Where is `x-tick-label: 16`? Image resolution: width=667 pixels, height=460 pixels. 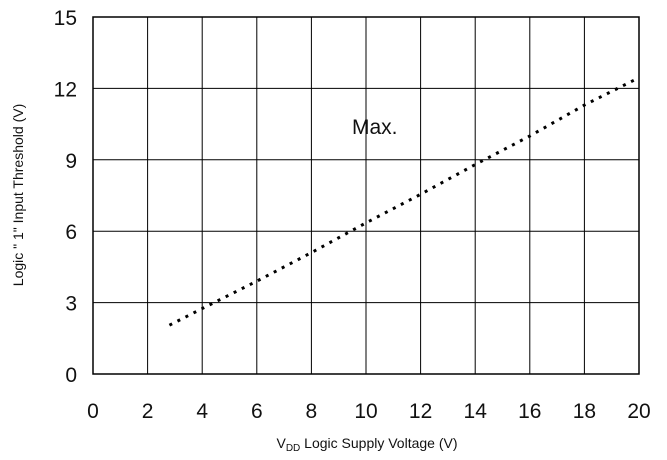
x-tick-label: 16 is located at coordinates (529, 411).